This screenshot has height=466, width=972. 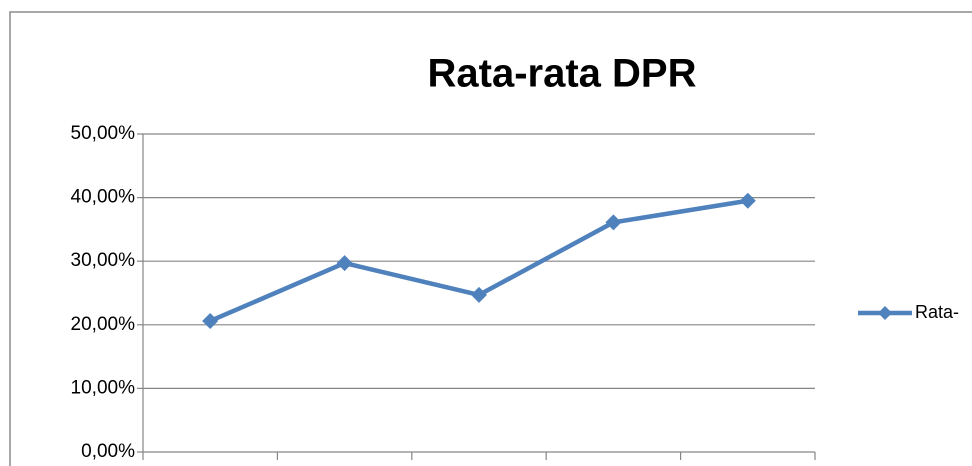 What do you see at coordinates (103, 260) in the screenshot?
I see `y-tick-label: 30,00%` at bounding box center [103, 260].